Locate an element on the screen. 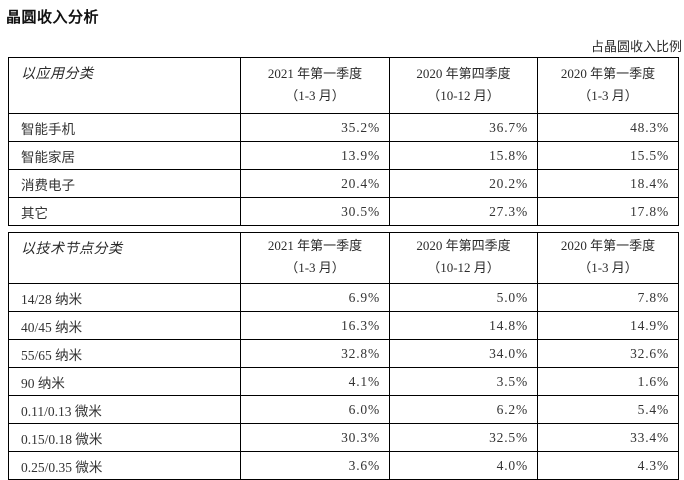 This screenshot has height=480, width=684. table-row: 0.25/0.35 微米 3.6% 4.0% 4.3% is located at coordinates (343, 465).